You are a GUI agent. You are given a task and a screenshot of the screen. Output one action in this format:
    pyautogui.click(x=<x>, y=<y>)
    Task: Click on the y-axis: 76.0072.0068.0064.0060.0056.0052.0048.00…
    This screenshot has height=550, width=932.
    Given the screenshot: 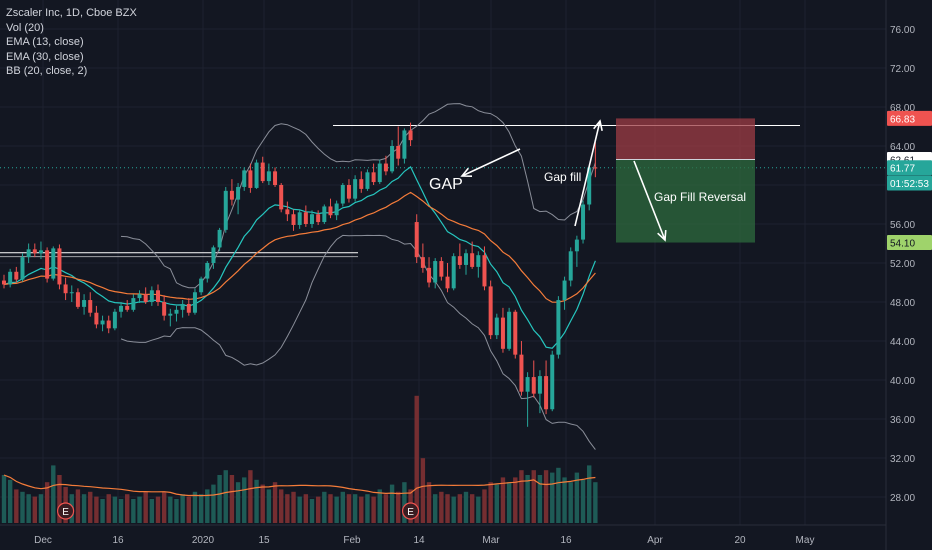 What is the action you would take?
    pyautogui.click(x=908, y=275)
    